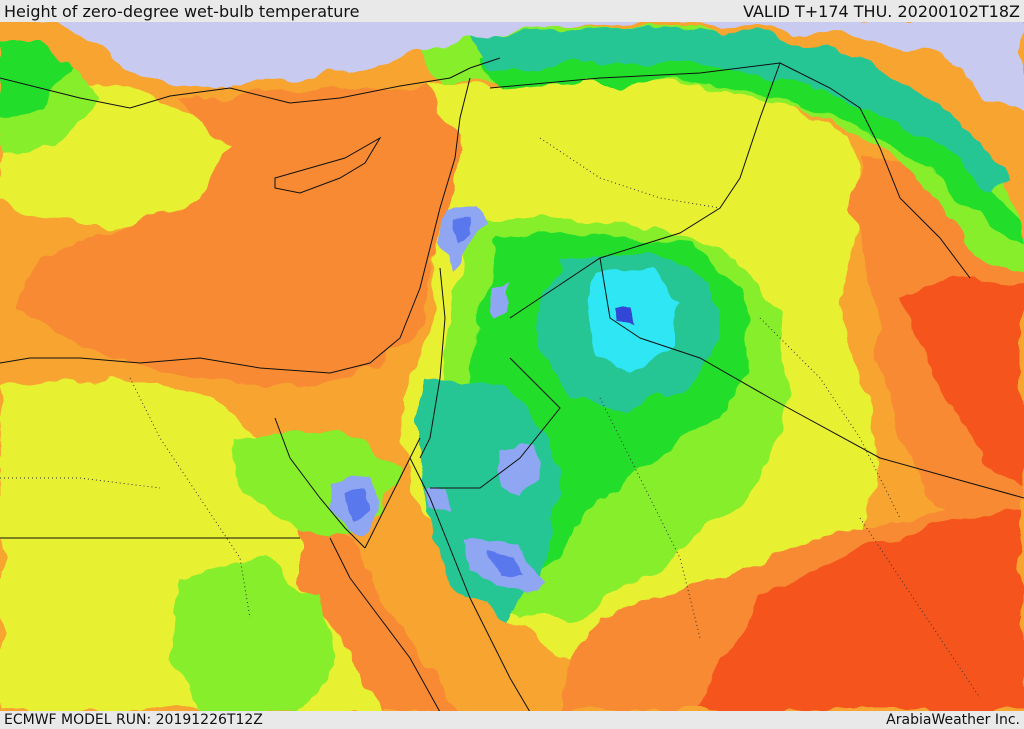  What do you see at coordinates (250, 83) in the screenshot?
I see `turkey-coast` at bounding box center [250, 83].